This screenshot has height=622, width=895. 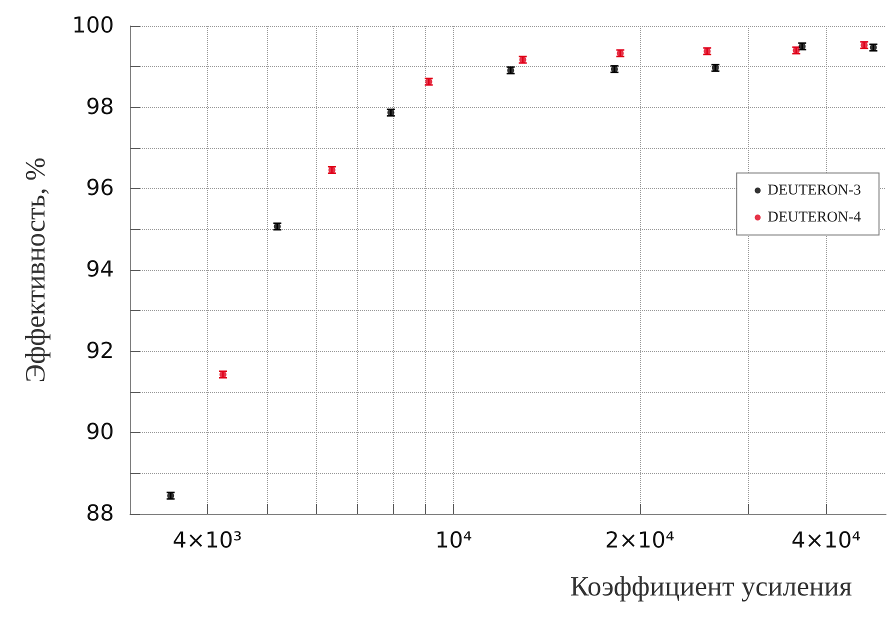 What do you see at coordinates (100, 270) in the screenshot?
I see `y-tick-label: 94` at bounding box center [100, 270].